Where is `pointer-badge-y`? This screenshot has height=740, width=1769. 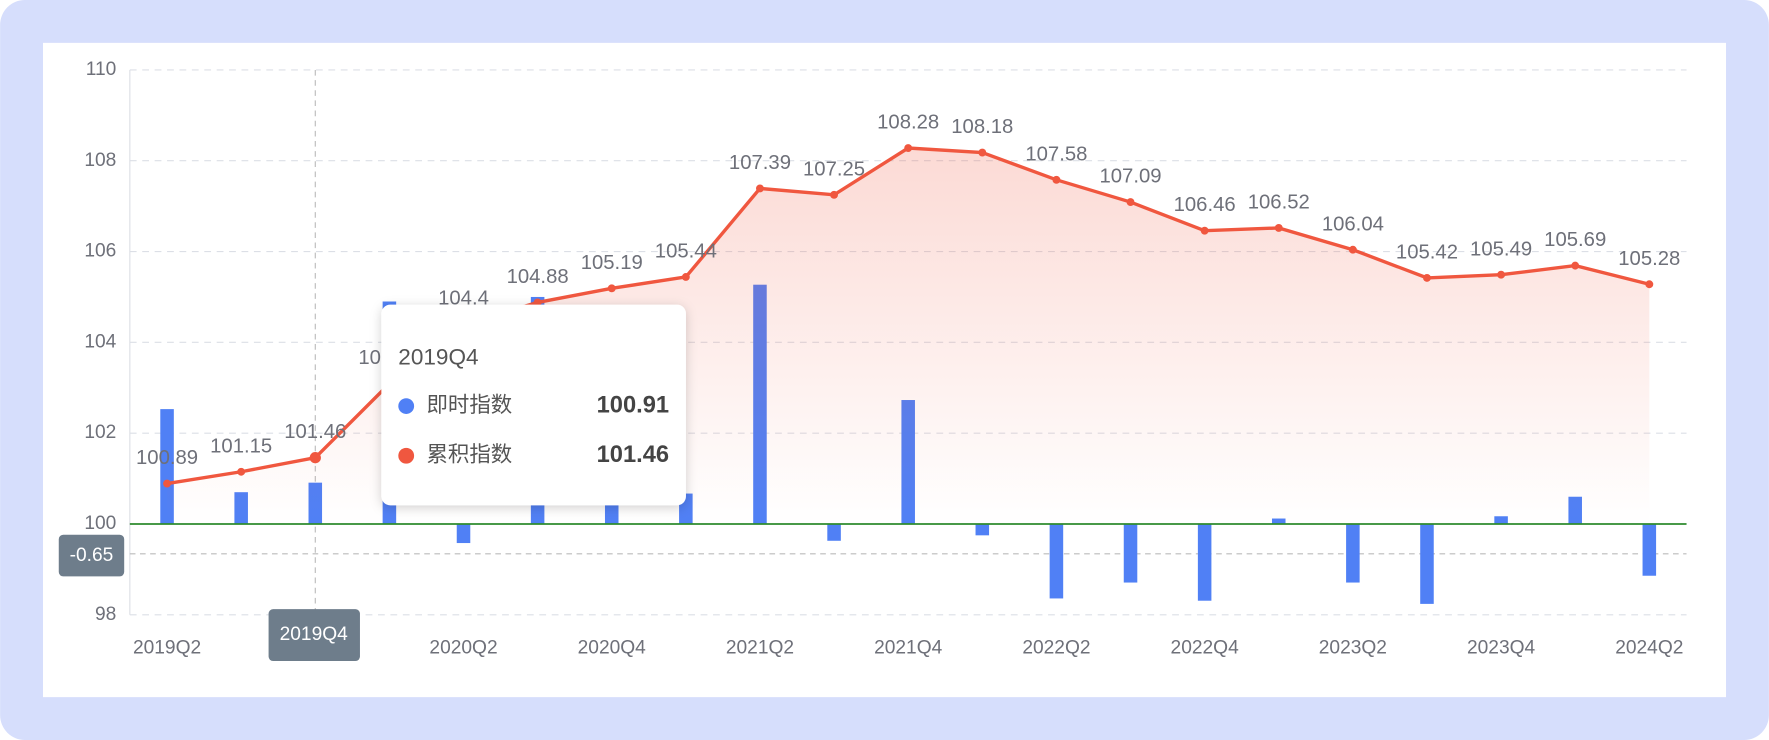
pointer-badge-y is located at coordinates (91, 555).